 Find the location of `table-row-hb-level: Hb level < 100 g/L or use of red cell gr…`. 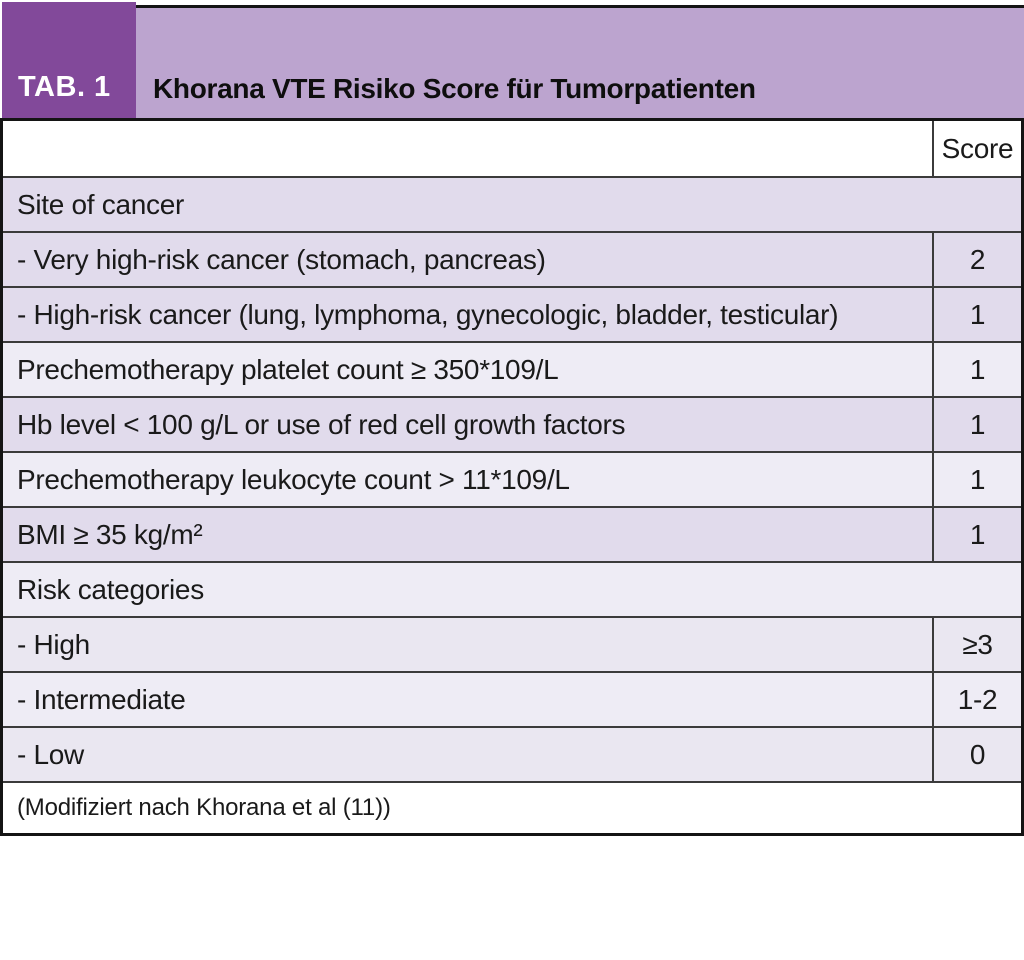

table-row-hb-level: Hb level < 100 g/L or use of red cell gr… is located at coordinates (512, 423).